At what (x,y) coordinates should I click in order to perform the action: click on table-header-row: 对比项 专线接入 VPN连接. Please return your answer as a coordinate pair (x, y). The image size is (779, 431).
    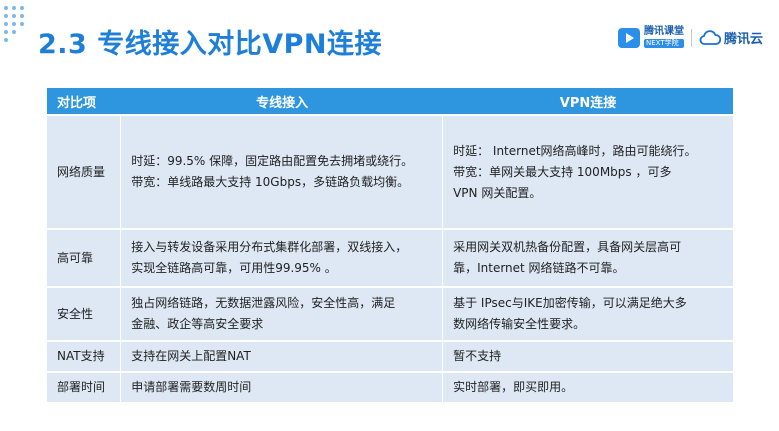
    Looking at the image, I should click on (390, 101).